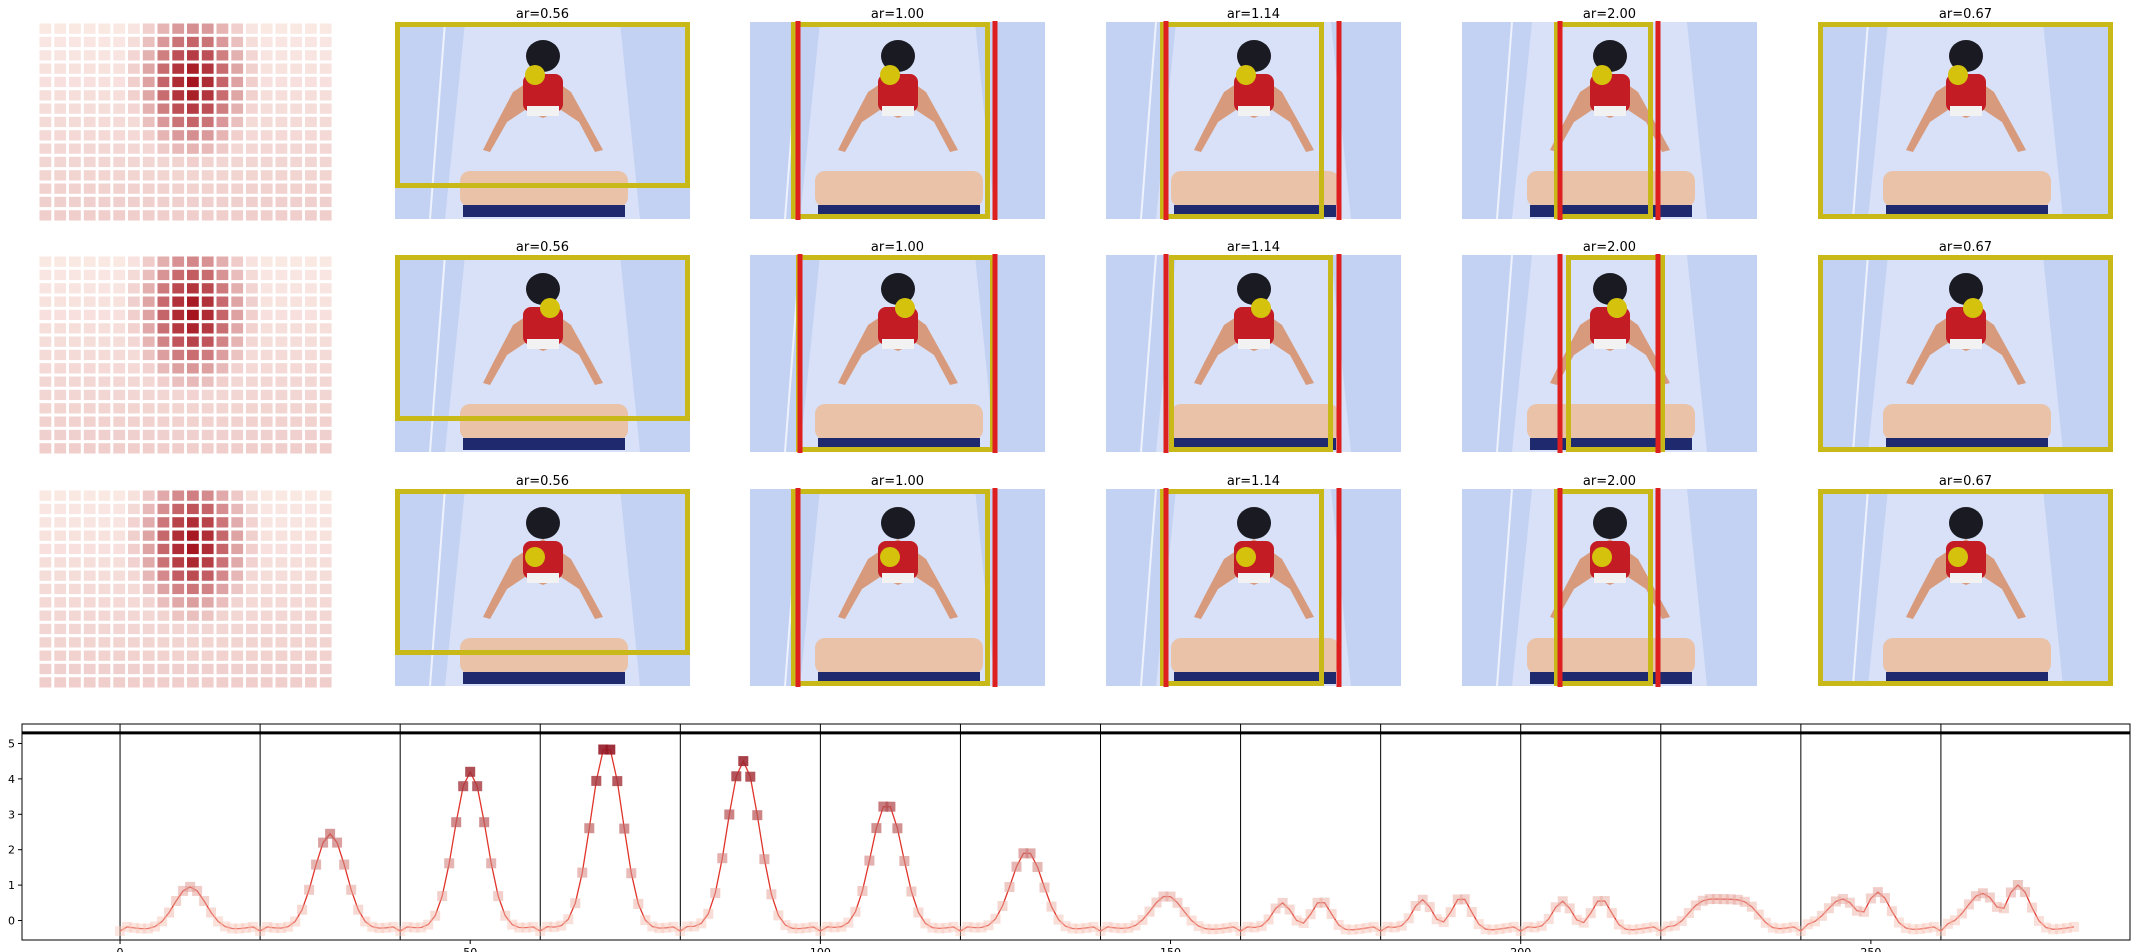  I want to click on crop-edge-left, so click(798, 120).